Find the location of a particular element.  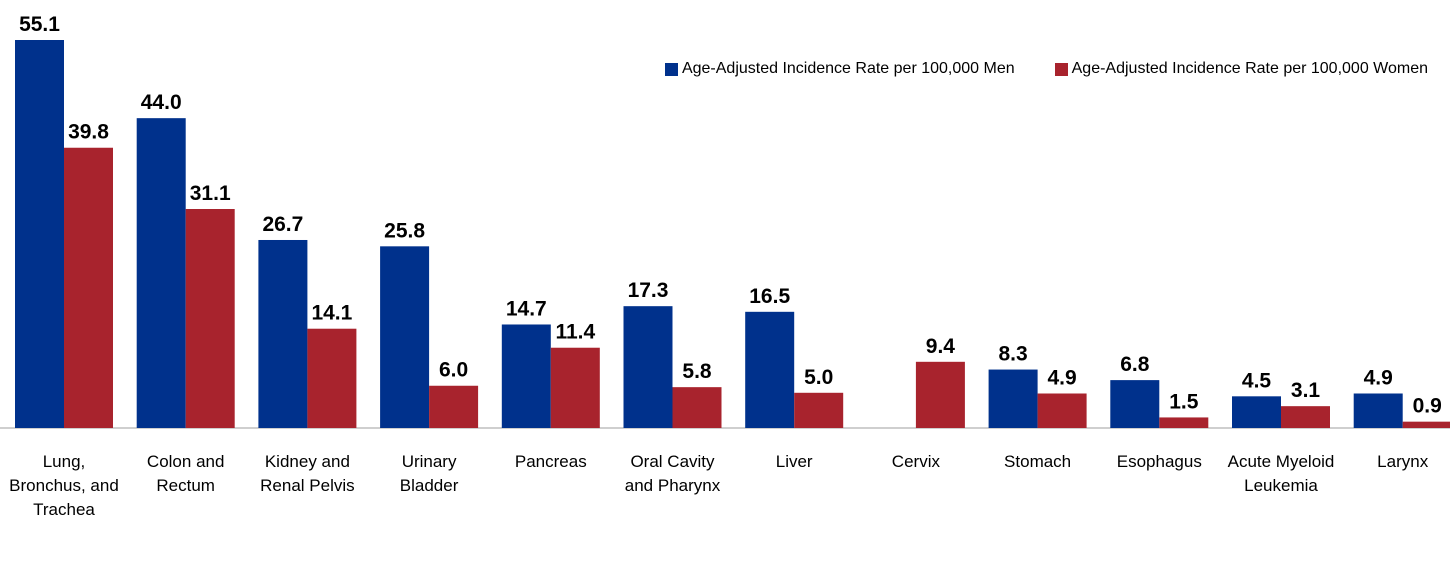

value-label: 26.7 is located at coordinates (282, 224).